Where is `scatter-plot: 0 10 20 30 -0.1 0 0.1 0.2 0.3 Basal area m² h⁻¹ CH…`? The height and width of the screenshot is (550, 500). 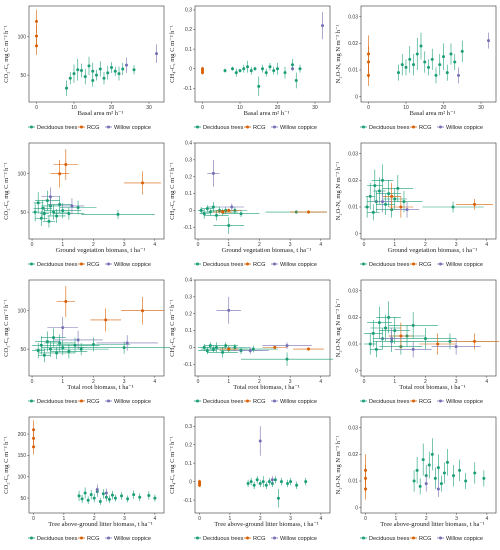
scatter-plot: 0 10 20 30 -0.1 0 0.1 0.2 0.3 Basal area m² h⁻¹ CH… is located at coordinates (250, 68).